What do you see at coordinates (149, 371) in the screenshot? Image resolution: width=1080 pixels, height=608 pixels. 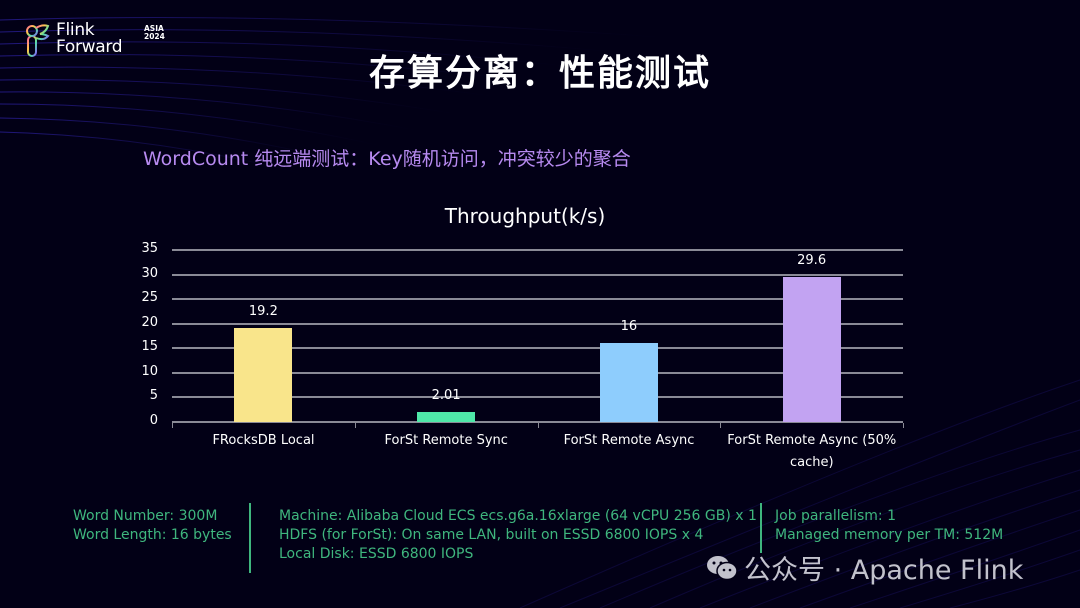 I see `y-tick-label: 10` at bounding box center [149, 371].